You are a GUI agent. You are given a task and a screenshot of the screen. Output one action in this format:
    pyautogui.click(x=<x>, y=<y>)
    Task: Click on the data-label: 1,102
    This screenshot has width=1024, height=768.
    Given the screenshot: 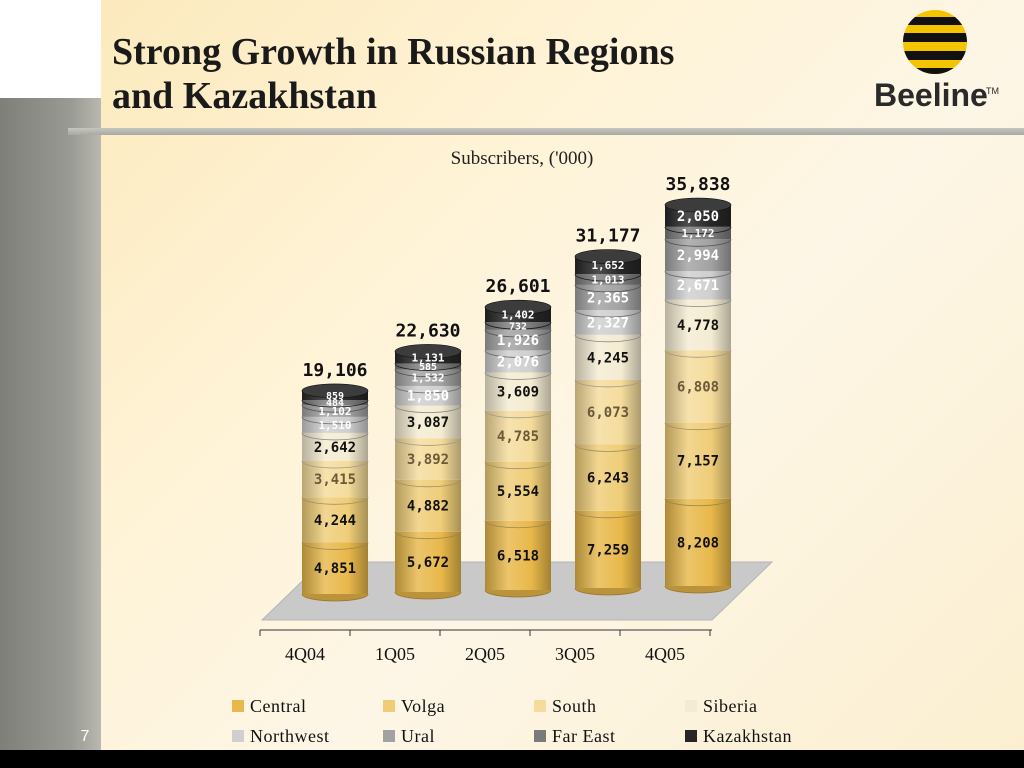 What is the action you would take?
    pyautogui.click(x=334, y=411)
    